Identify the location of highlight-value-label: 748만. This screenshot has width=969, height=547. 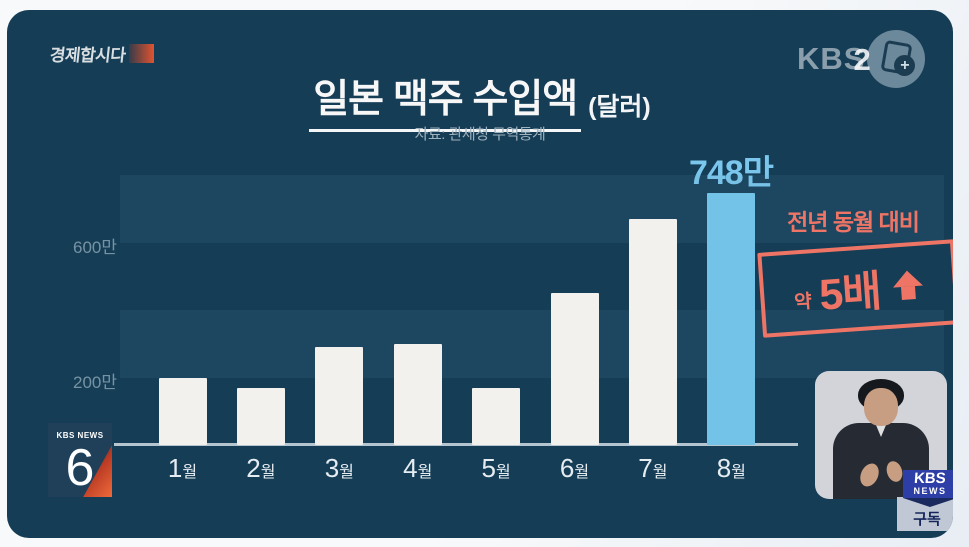
(731, 173).